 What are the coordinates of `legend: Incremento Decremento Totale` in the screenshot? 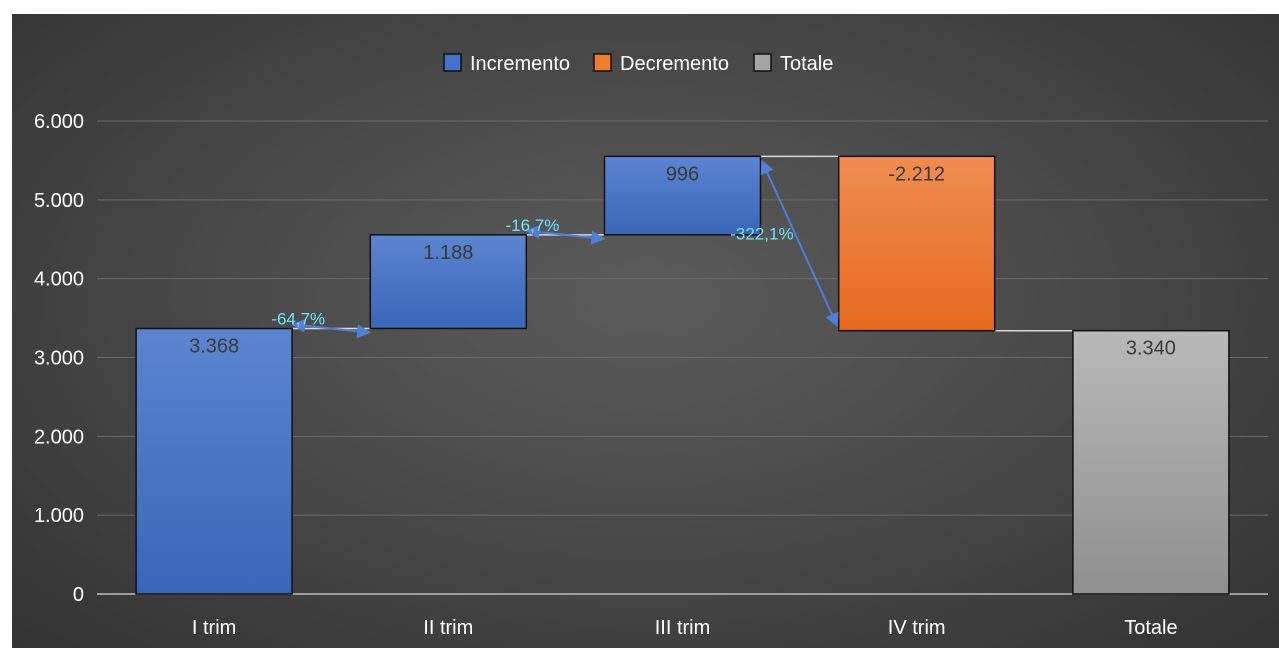 It's located at (638, 64).